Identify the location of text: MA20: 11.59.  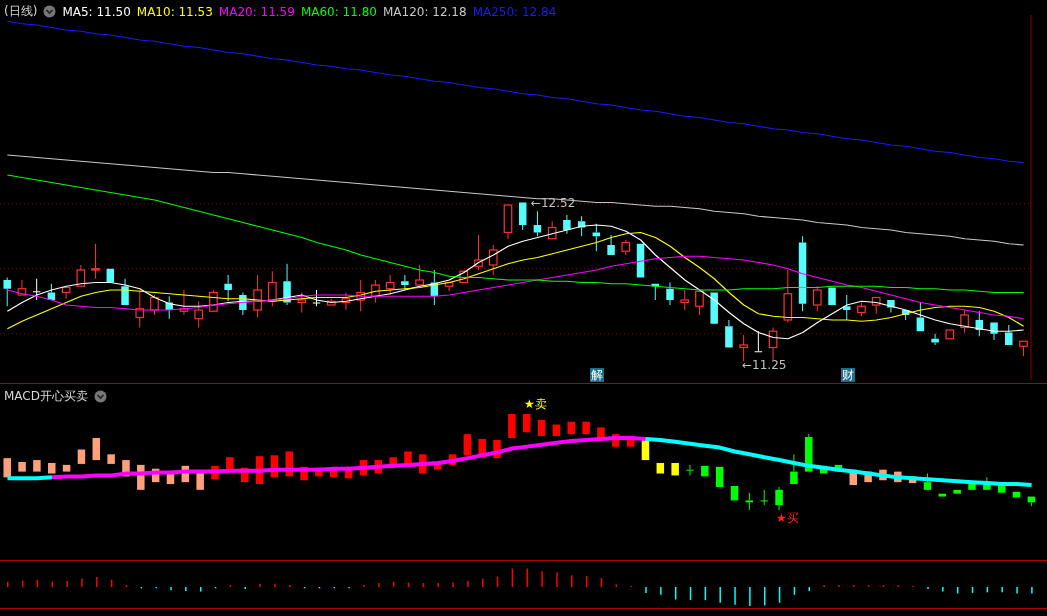
(256, 11).